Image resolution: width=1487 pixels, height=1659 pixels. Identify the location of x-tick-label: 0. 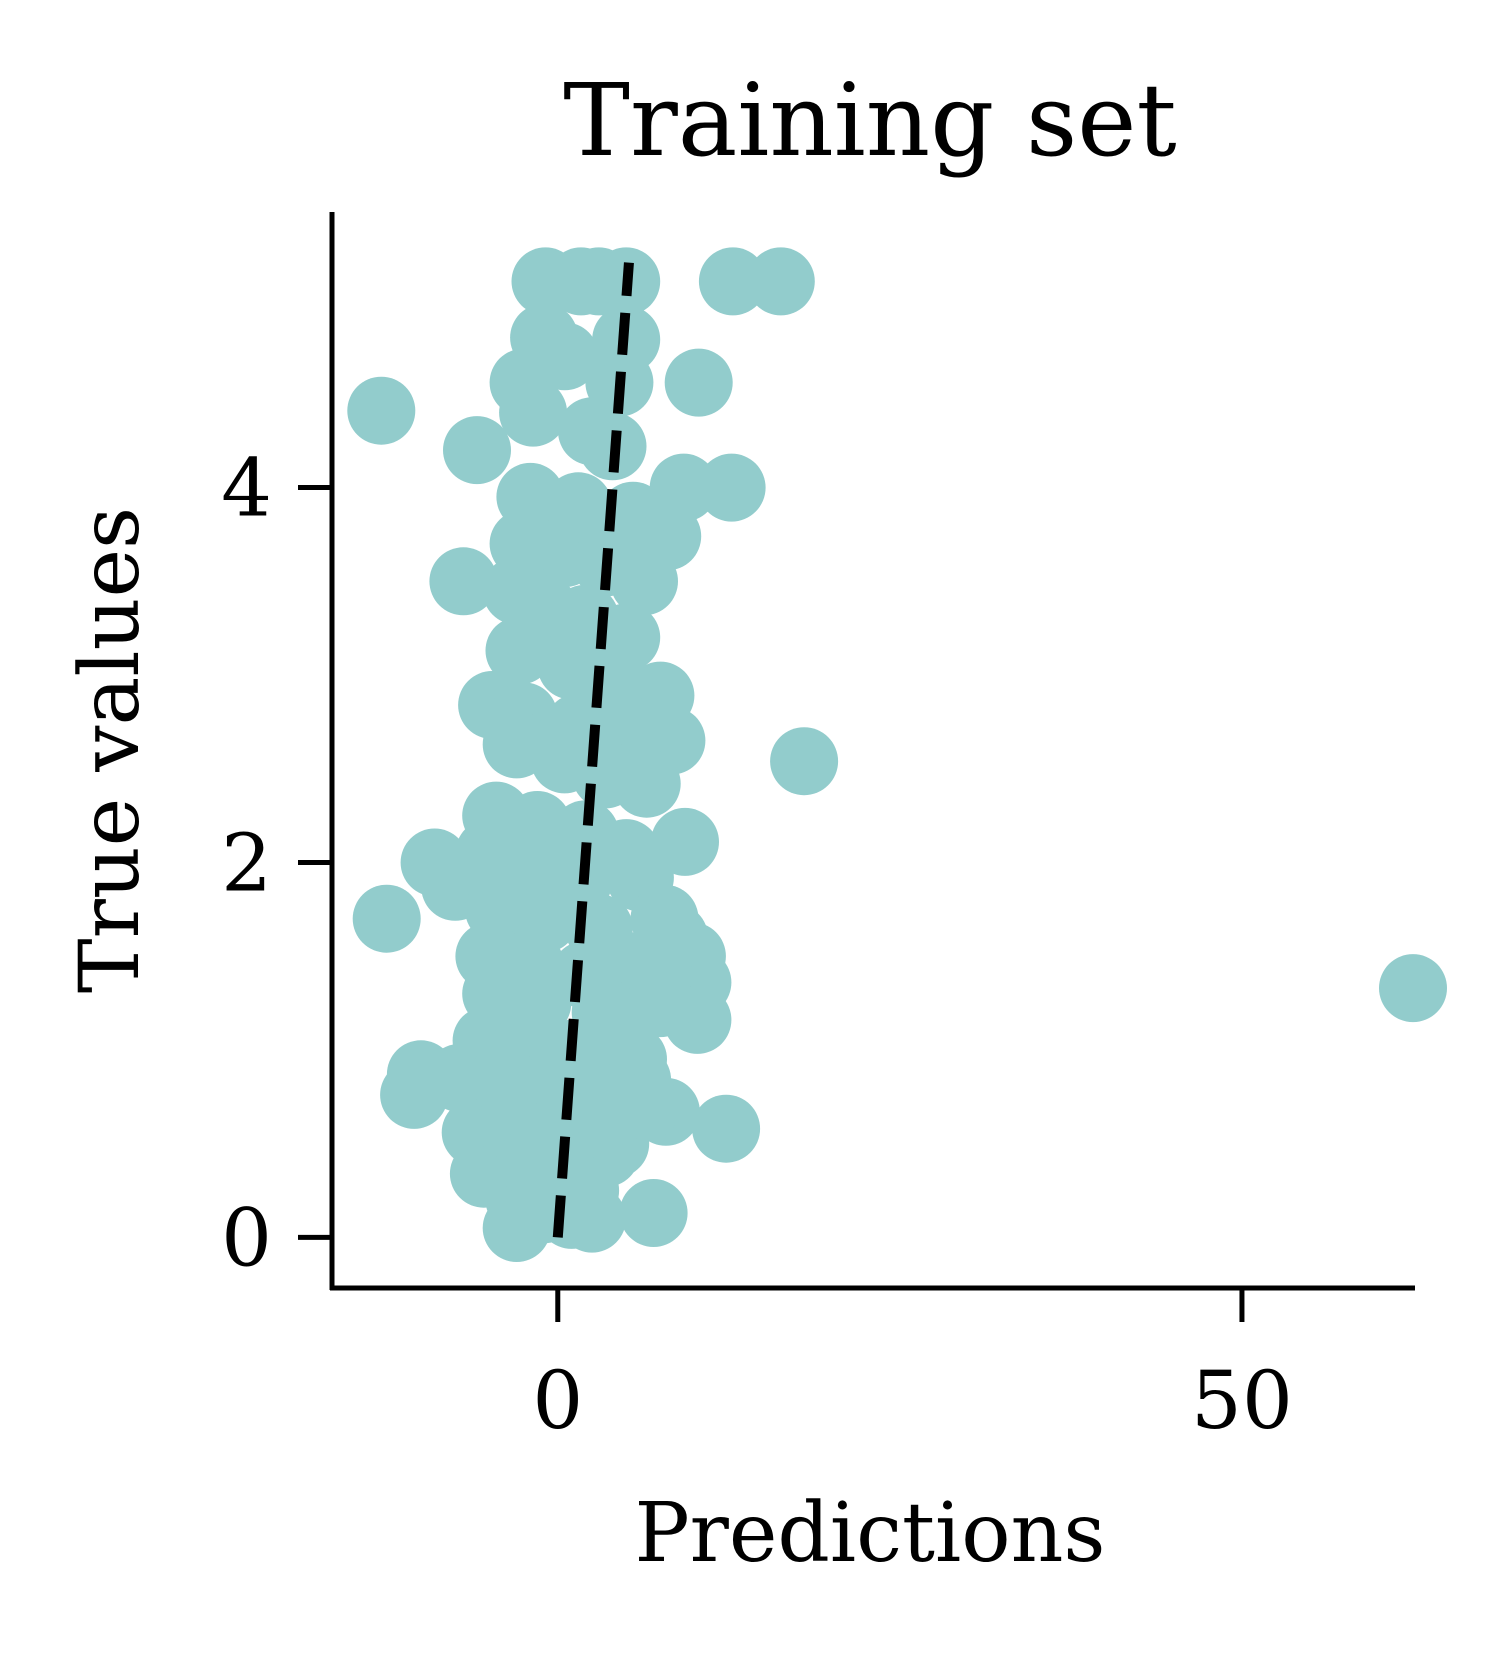
(557, 1400).